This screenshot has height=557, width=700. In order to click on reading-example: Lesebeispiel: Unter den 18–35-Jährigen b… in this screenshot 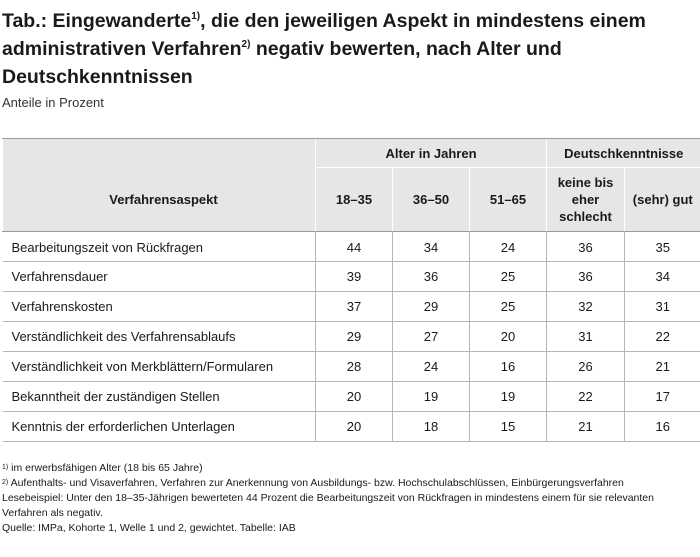, I will do `click(328, 505)`.